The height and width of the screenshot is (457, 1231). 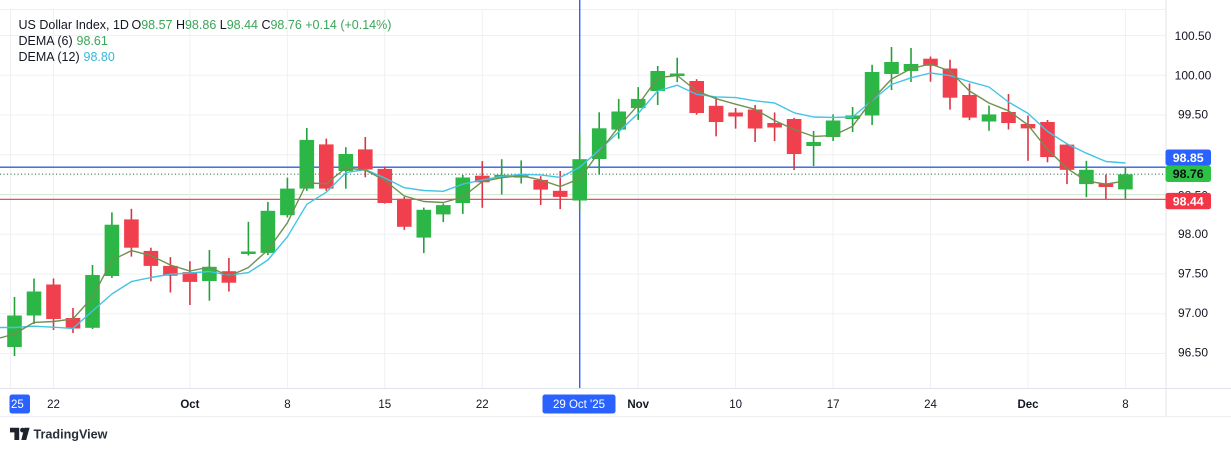 What do you see at coordinates (930, 405) in the screenshot?
I see `svg-text: 24` at bounding box center [930, 405].